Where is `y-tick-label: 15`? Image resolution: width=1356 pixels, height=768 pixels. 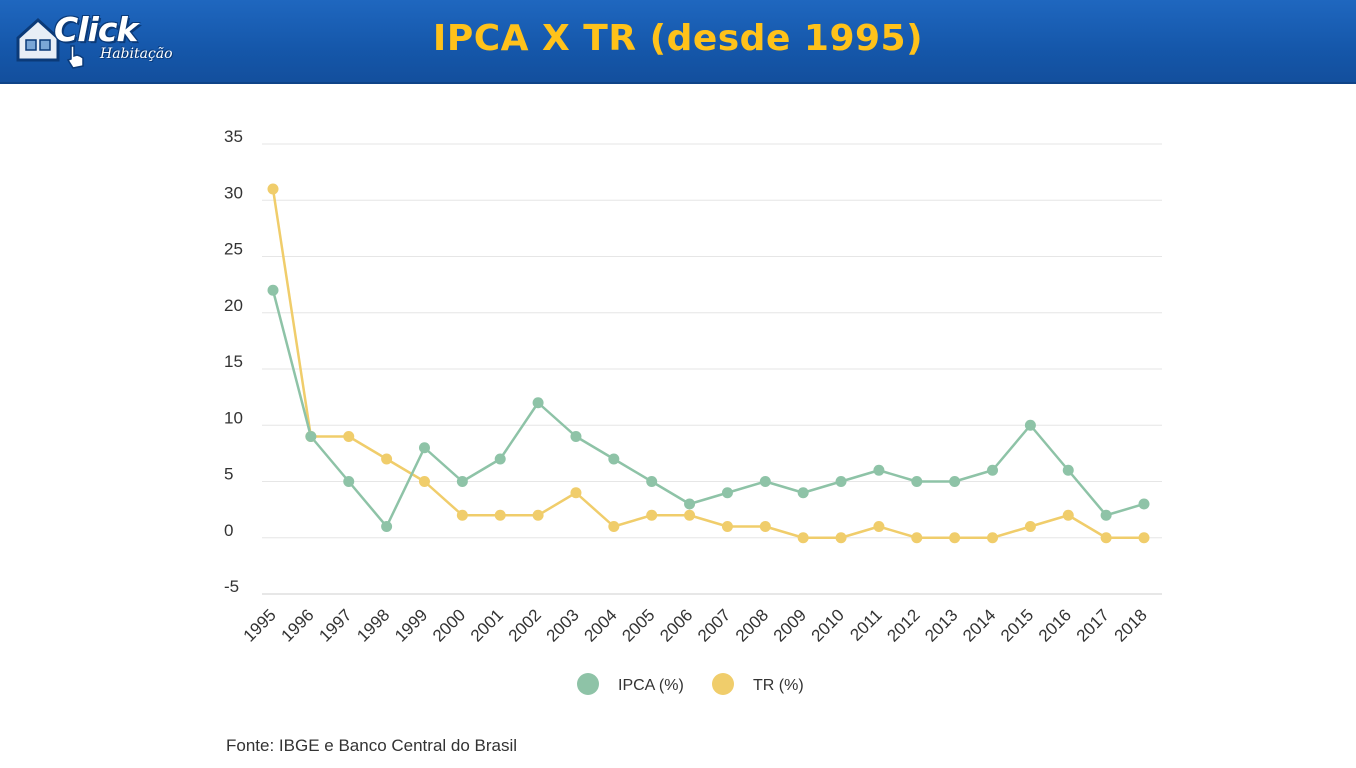
y-tick-label: 15 is located at coordinates (233, 361).